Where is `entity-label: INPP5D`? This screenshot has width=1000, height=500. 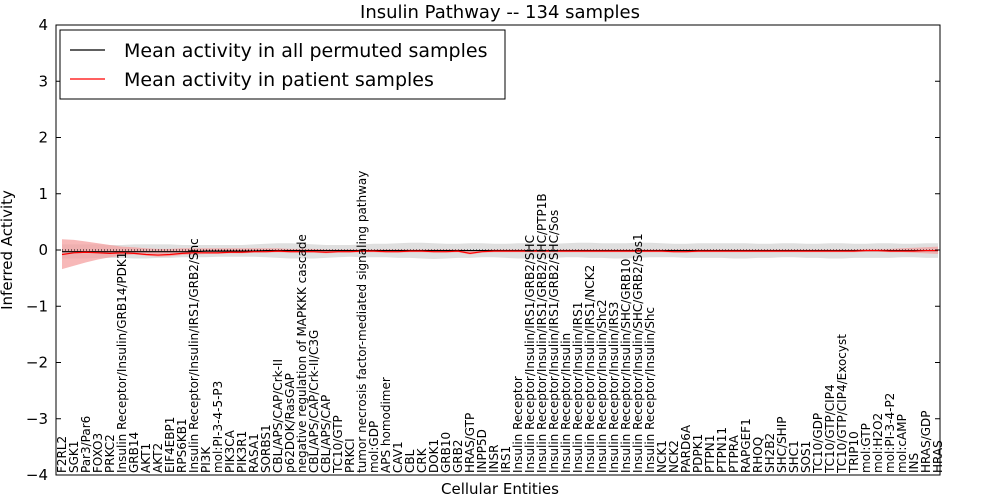 entity-label: INPP5D is located at coordinates (482, 451).